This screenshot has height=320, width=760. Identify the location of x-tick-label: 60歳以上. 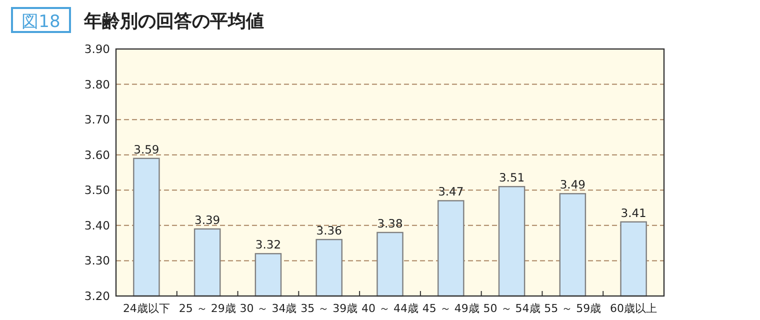
(634, 308).